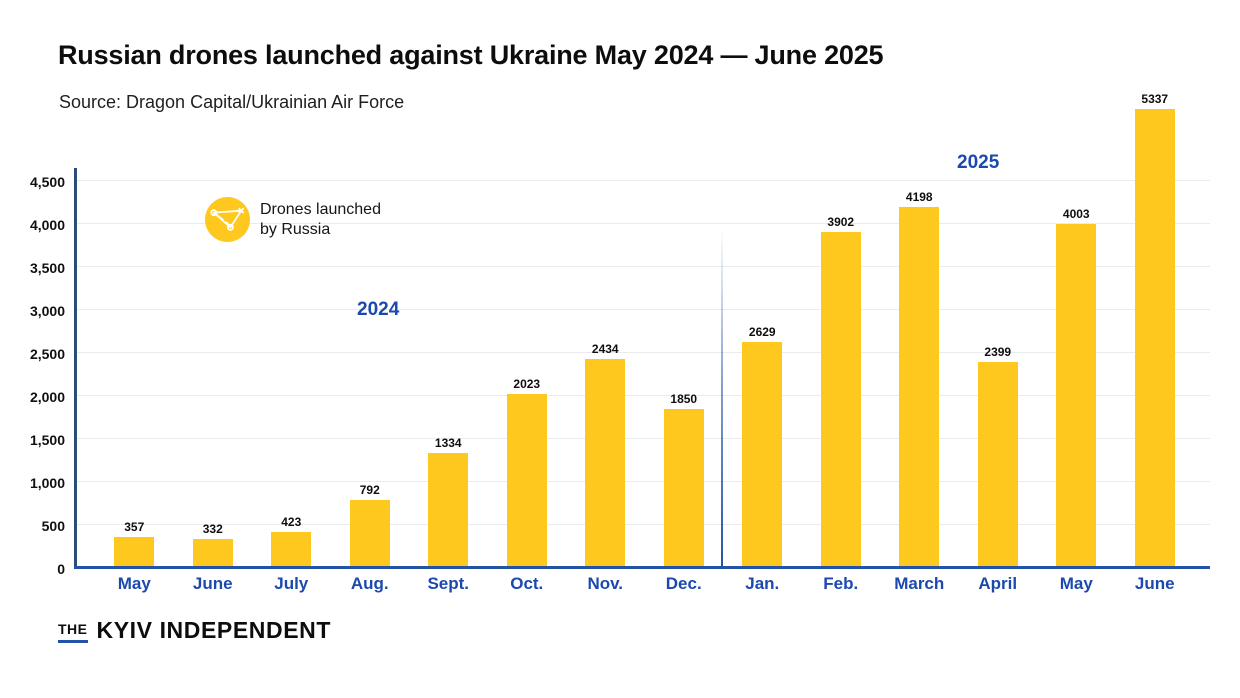 The image size is (1240, 698). I want to click on bar-slot: 4198, so click(919, 329).